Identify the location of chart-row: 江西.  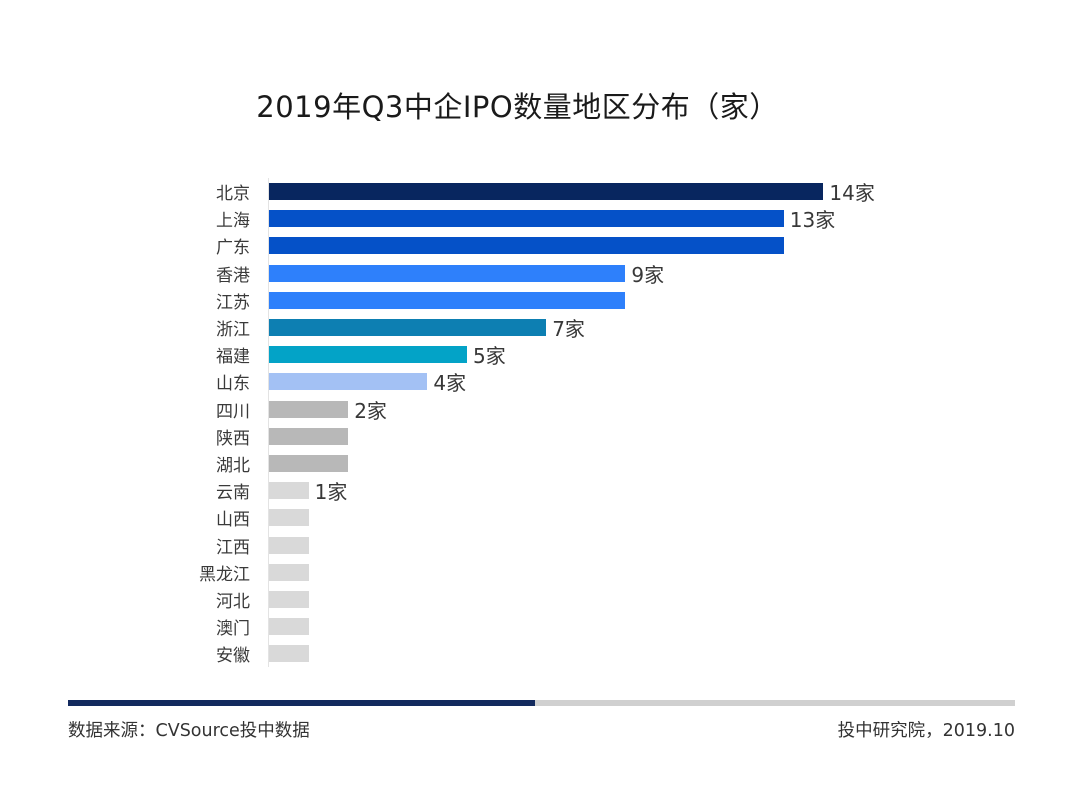
(540, 545).